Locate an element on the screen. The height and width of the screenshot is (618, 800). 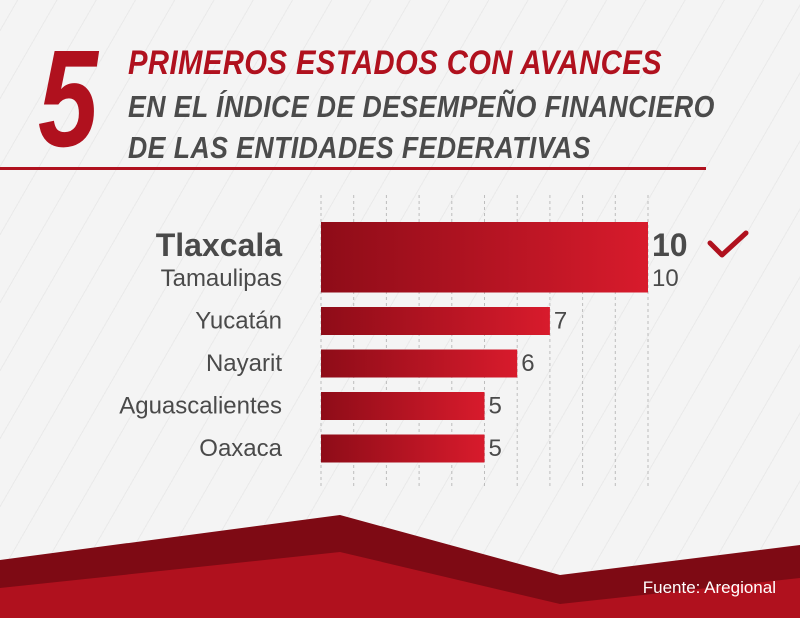
value-label: 7 is located at coordinates (560, 321).